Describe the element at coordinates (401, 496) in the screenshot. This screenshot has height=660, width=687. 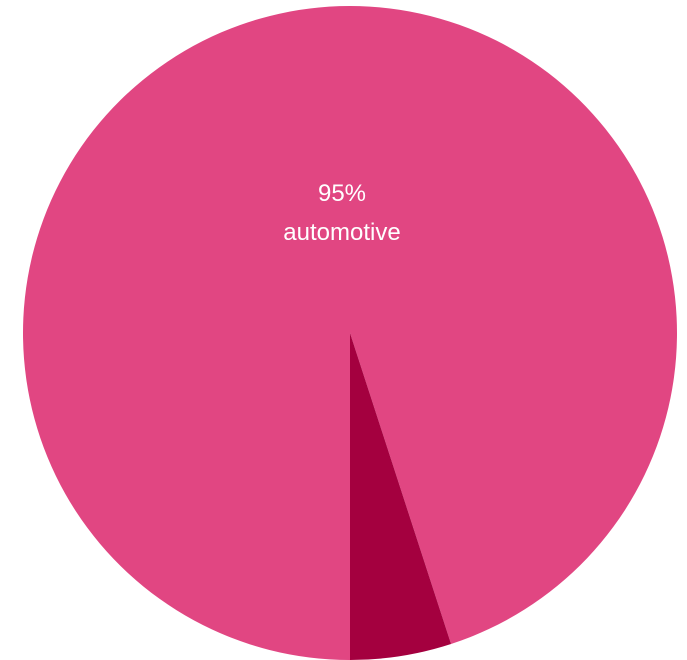
I see `pie-slice-other` at that location.